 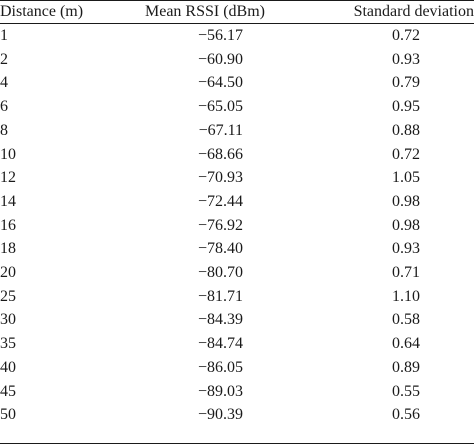 I want to click on mean-rssi-cell: −76.92, so click(x=220, y=225).